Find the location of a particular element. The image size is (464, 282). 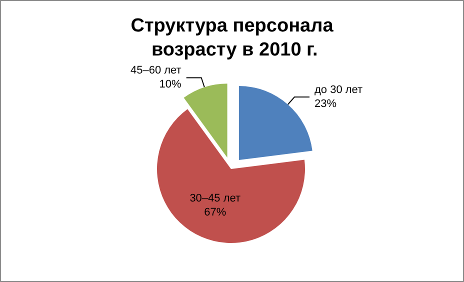

slice-label: до 30 лет is located at coordinates (338, 90).